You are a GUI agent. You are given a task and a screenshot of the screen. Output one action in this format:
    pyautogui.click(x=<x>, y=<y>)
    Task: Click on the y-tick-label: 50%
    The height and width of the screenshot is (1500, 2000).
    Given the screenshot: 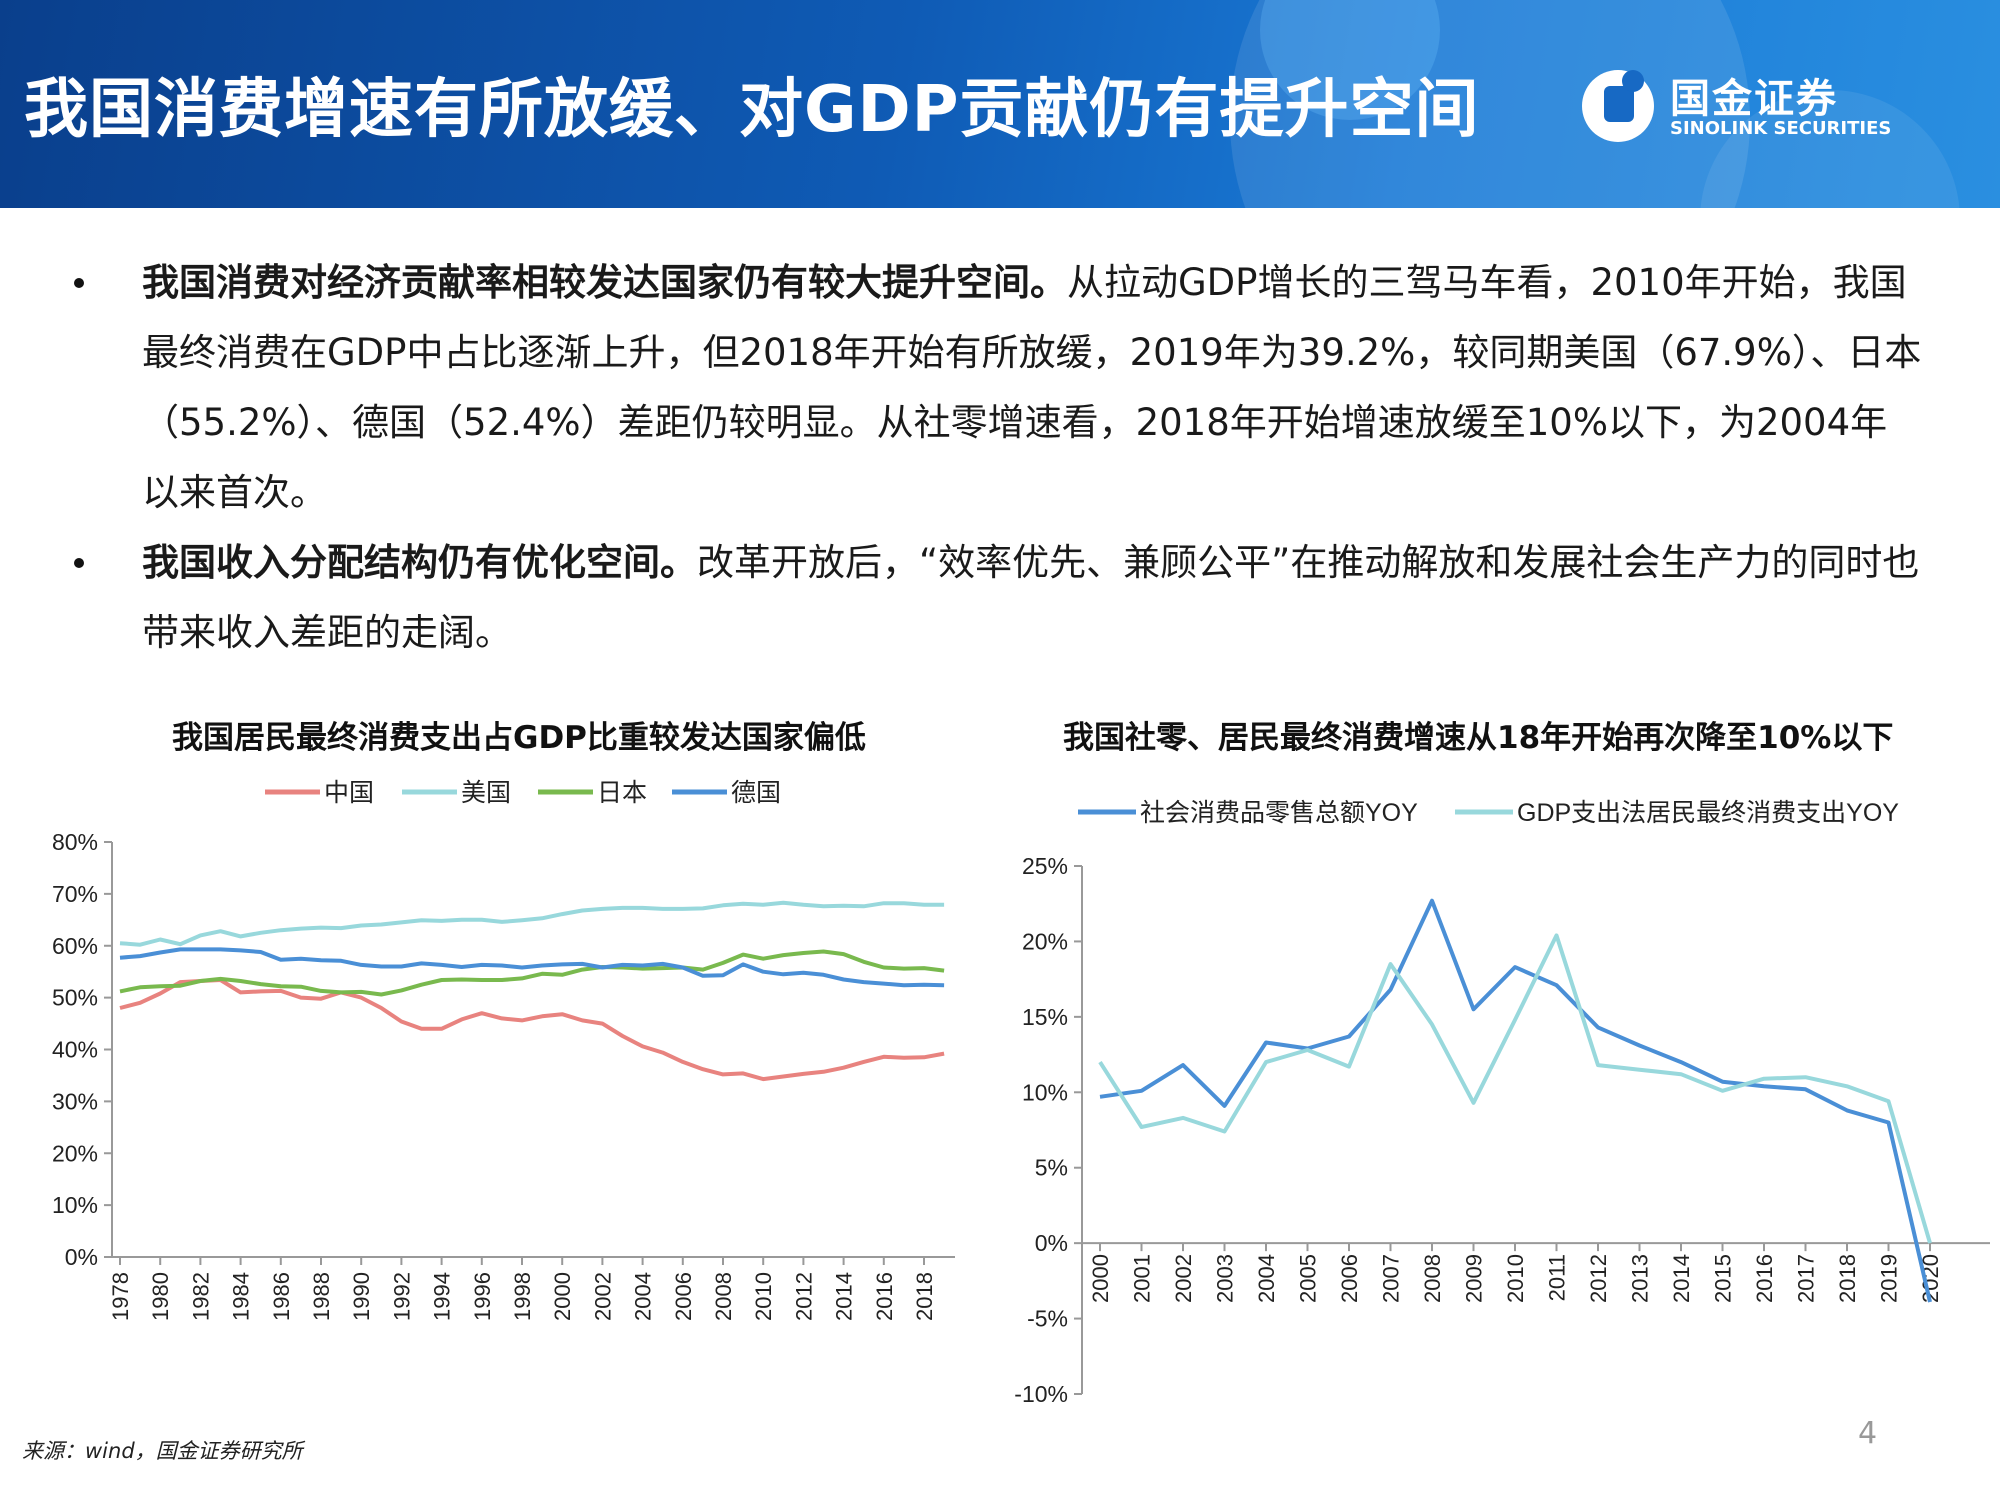 What is the action you would take?
    pyautogui.click(x=75, y=998)
    